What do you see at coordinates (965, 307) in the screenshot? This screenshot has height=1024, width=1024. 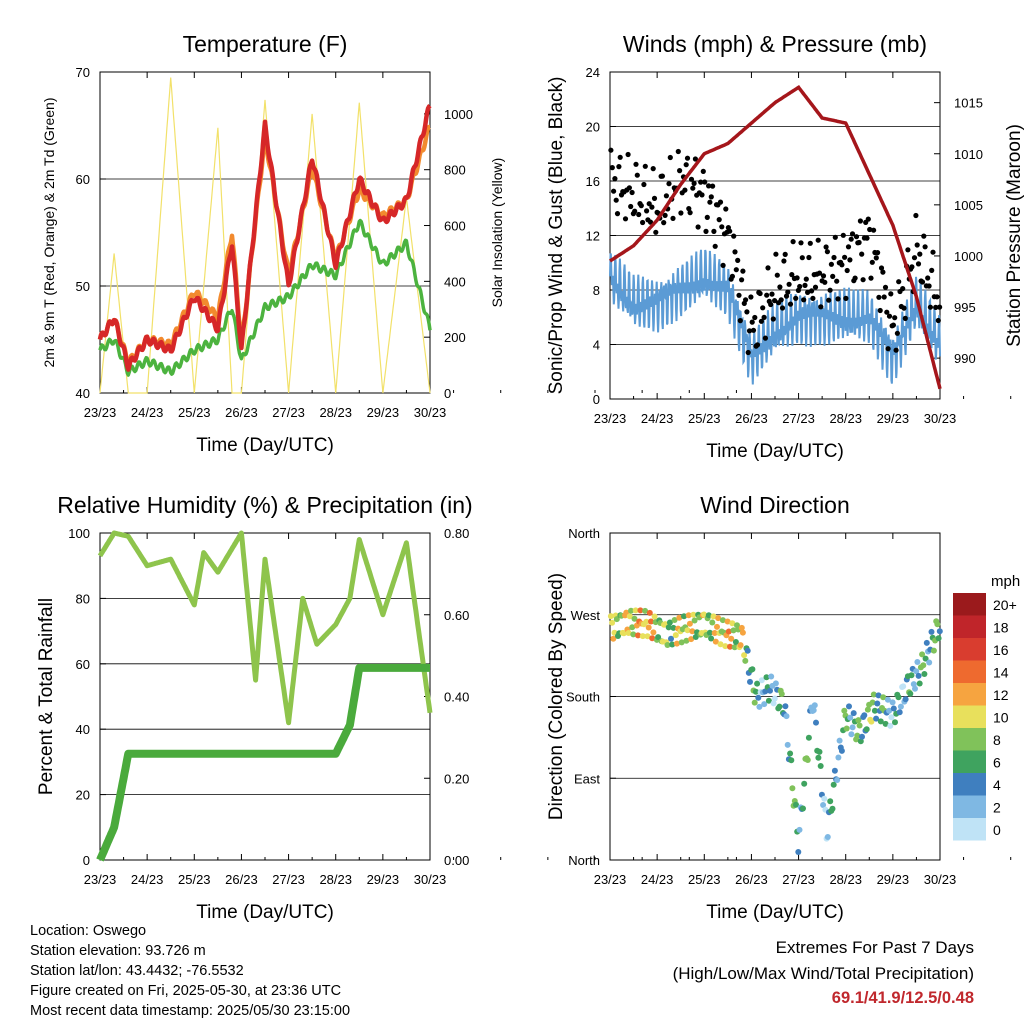 I see `winds-y2-tick-label: 995` at bounding box center [965, 307].